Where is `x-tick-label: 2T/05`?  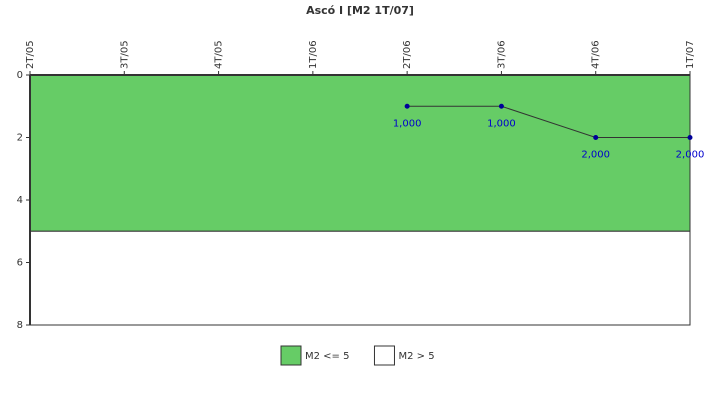 x-tick-label: 2T/05 is located at coordinates (30, 54).